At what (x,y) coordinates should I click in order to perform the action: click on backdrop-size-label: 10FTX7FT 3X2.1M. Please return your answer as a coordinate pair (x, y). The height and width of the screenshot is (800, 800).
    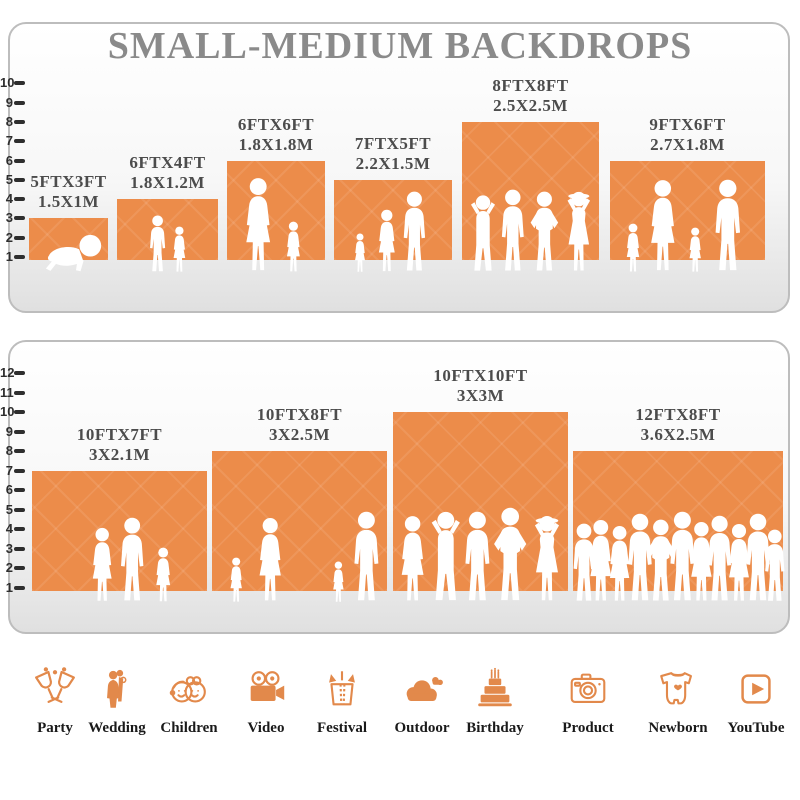
    Looking at the image, I should click on (119, 445).